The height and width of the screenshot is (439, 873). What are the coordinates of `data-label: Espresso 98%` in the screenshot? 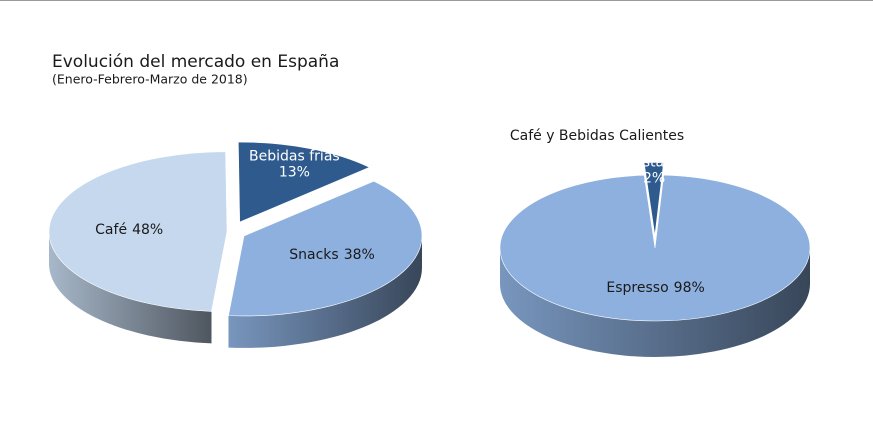 It's located at (655, 288).